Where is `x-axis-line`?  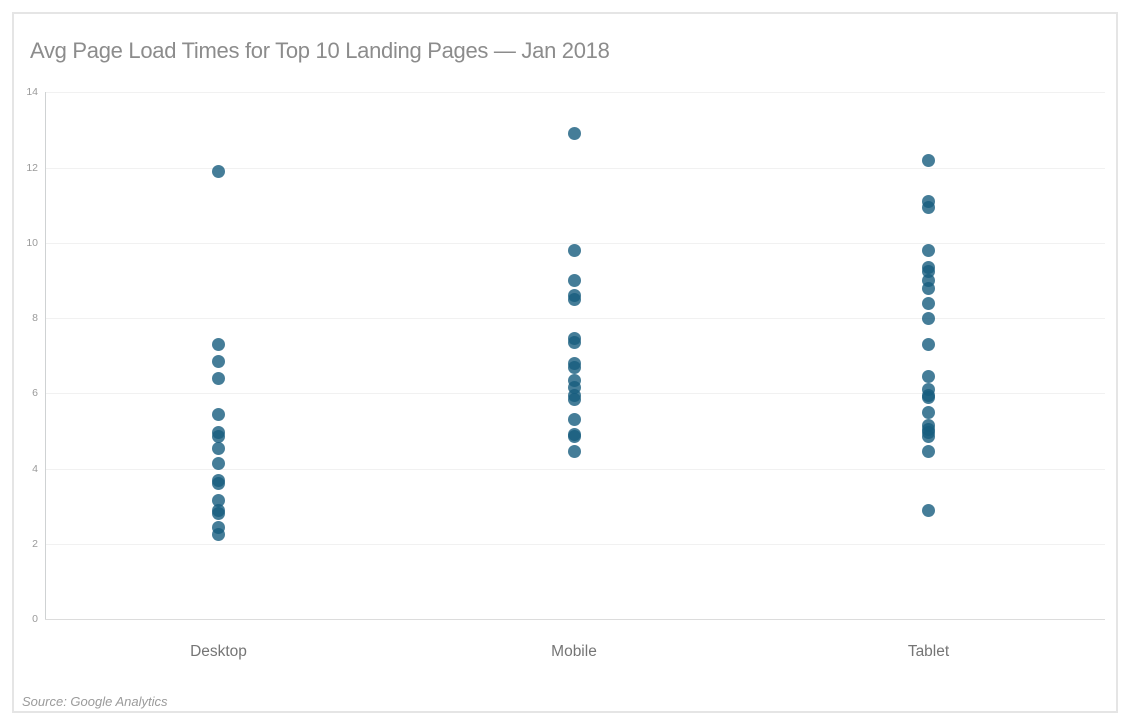 x-axis-line is located at coordinates (575, 620).